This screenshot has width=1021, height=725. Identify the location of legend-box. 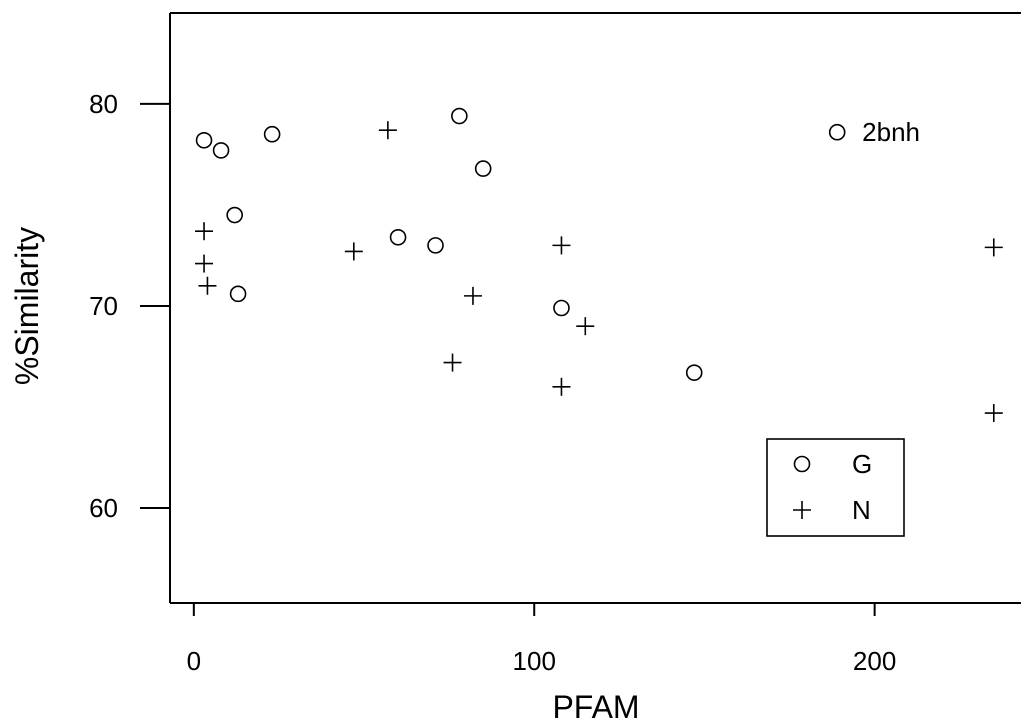
(835, 487).